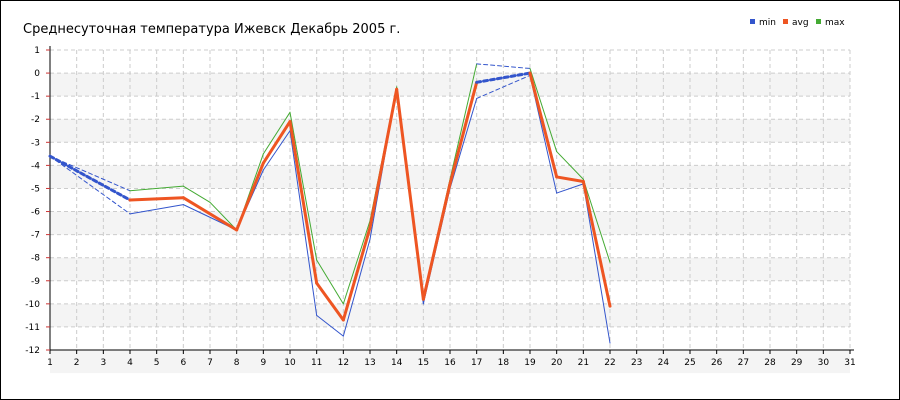 The image size is (900, 400). I want to click on y-tick-label: 0, so click(37, 74).